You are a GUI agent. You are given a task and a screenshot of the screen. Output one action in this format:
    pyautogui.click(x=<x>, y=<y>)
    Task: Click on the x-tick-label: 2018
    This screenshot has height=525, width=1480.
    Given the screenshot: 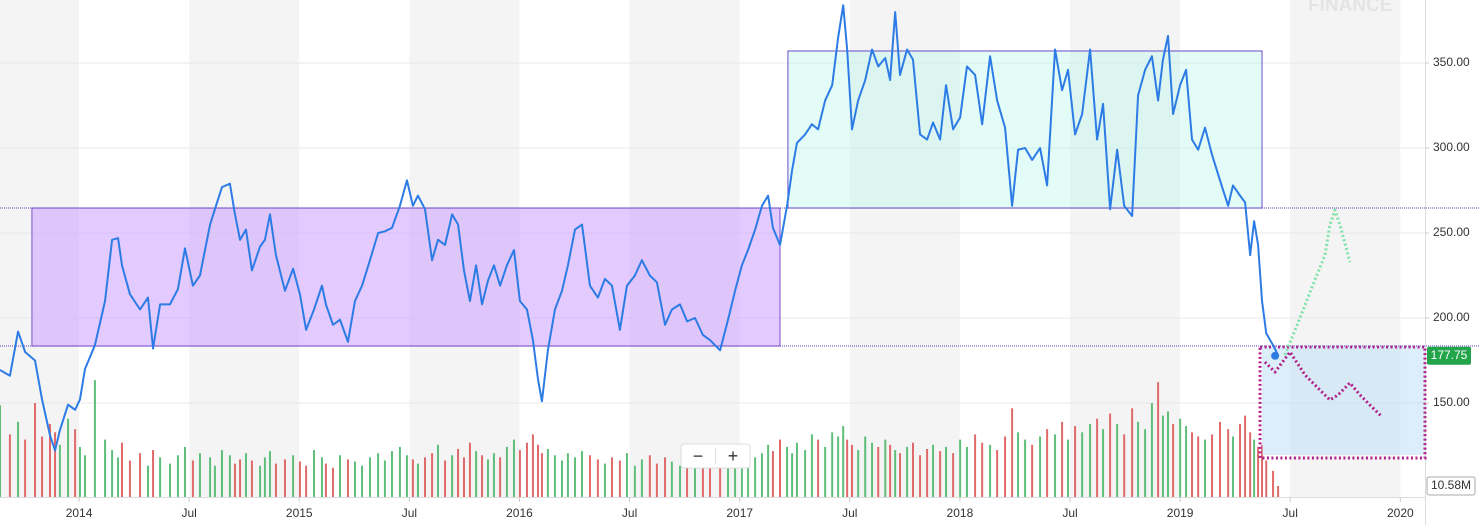 What is the action you would take?
    pyautogui.click(x=960, y=513)
    